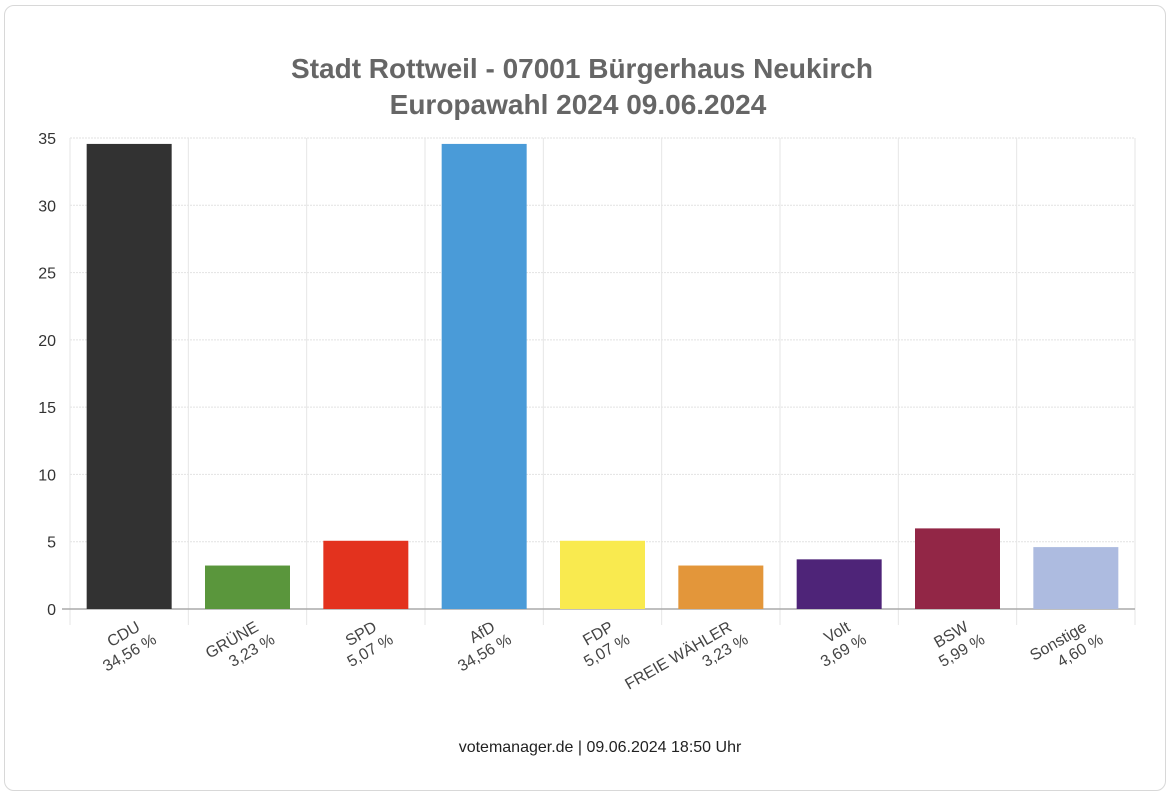  I want to click on bar-sonstige, so click(1076, 578).